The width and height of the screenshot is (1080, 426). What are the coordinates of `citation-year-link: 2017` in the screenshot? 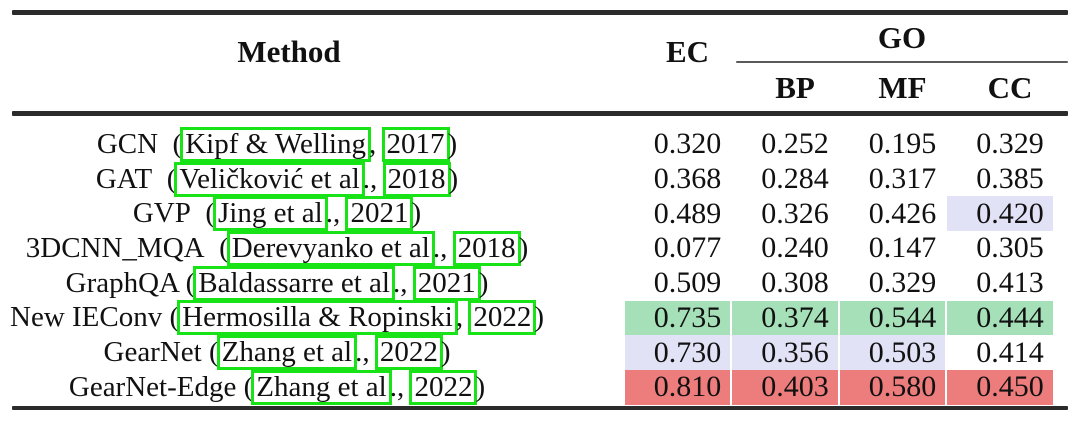 It's located at (415, 144).